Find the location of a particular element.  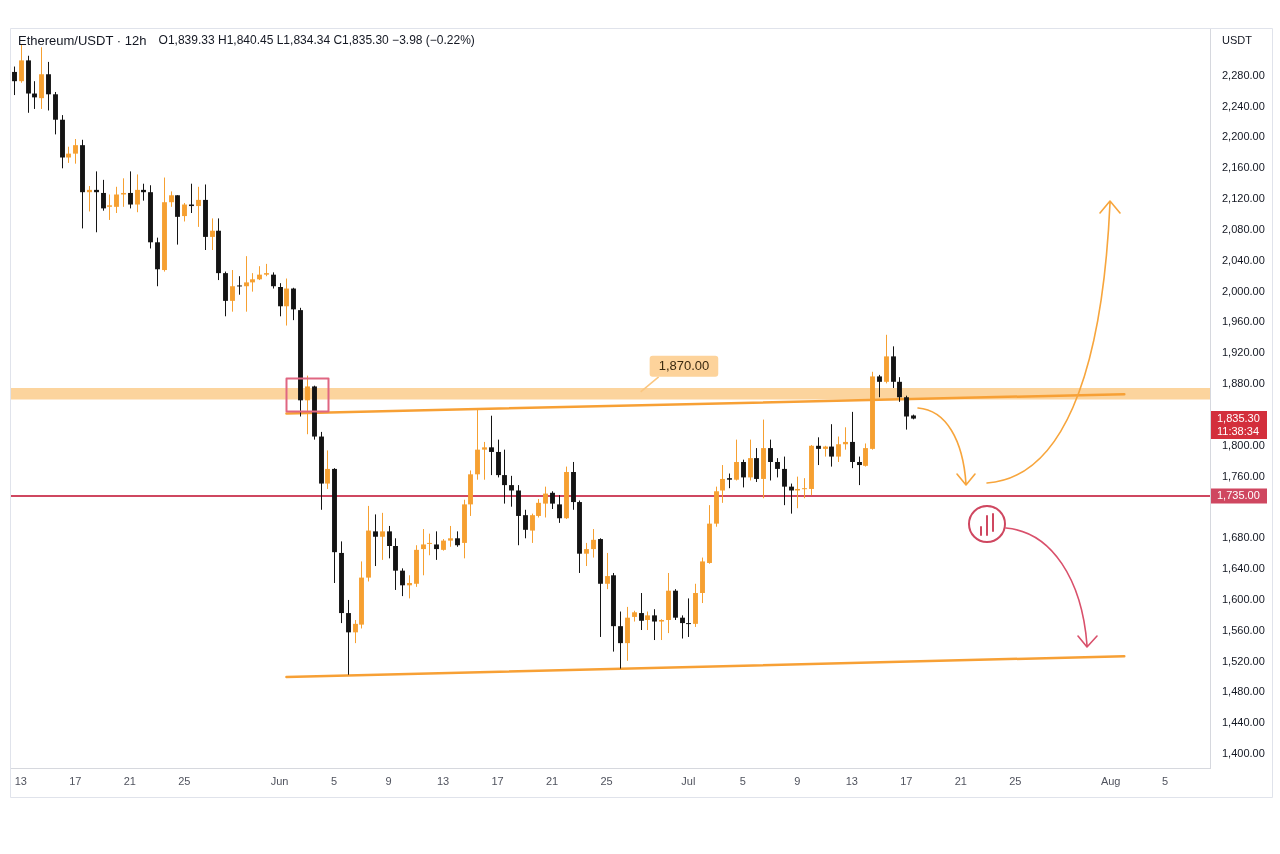

y-tick-label: 1,880.00 is located at coordinates (1243, 383).